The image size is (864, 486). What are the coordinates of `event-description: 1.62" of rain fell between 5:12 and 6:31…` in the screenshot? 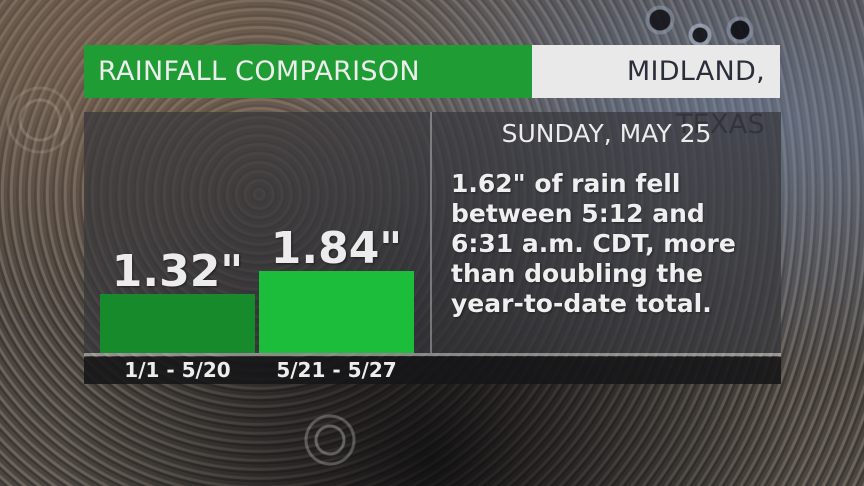 It's located at (613, 244).